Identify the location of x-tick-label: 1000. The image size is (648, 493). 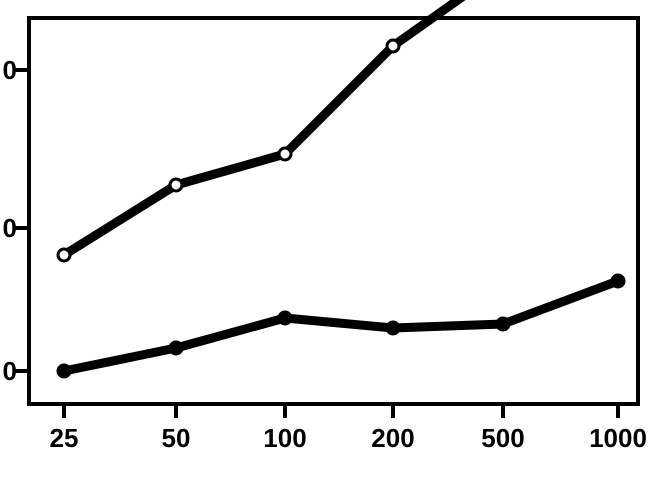
(618, 438).